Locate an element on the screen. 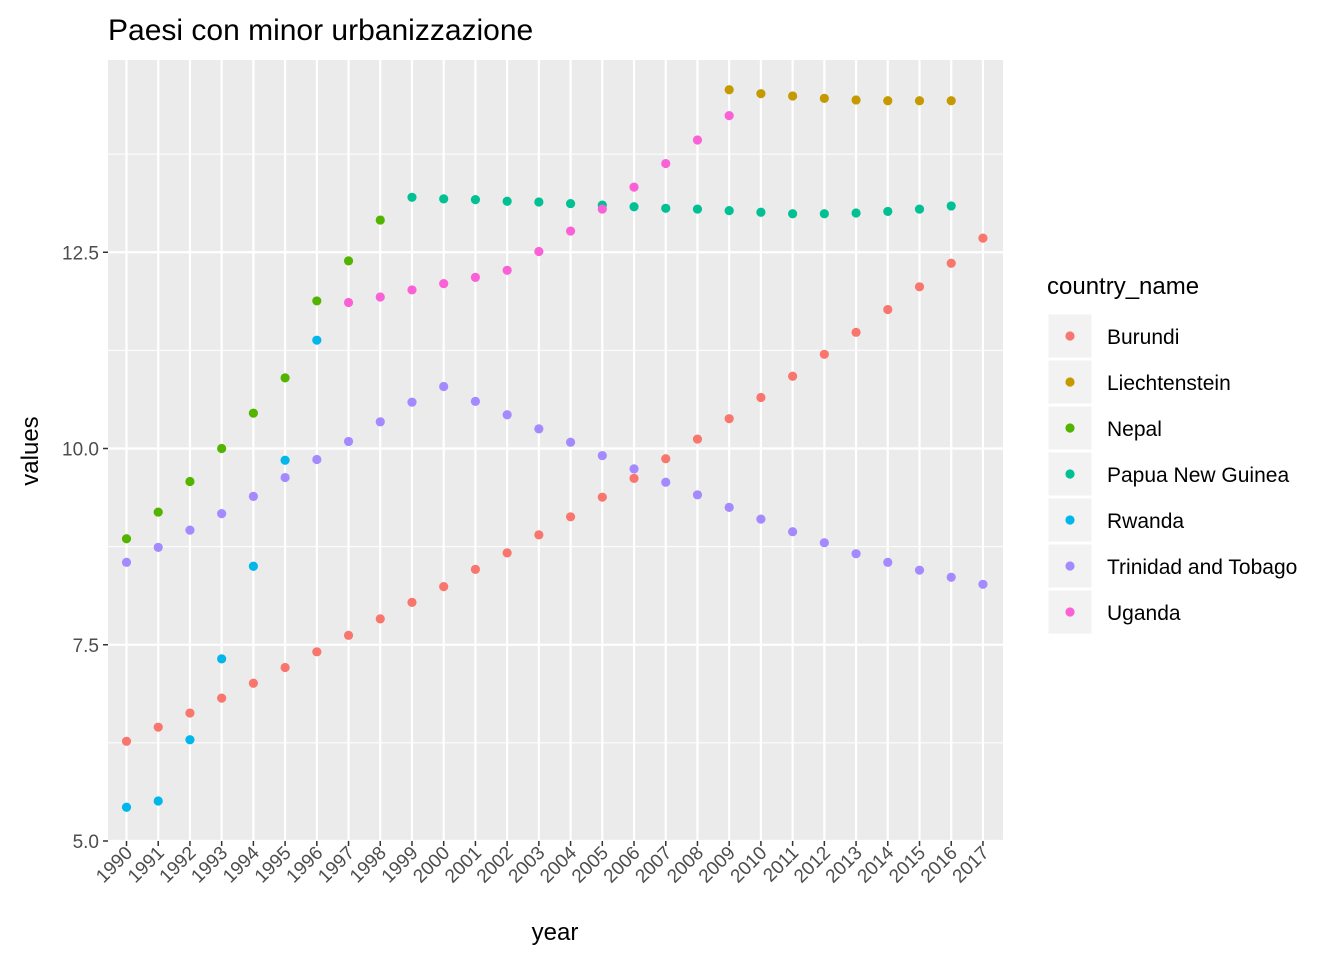  y-tick-label: 7.5 is located at coordinates (86, 646).